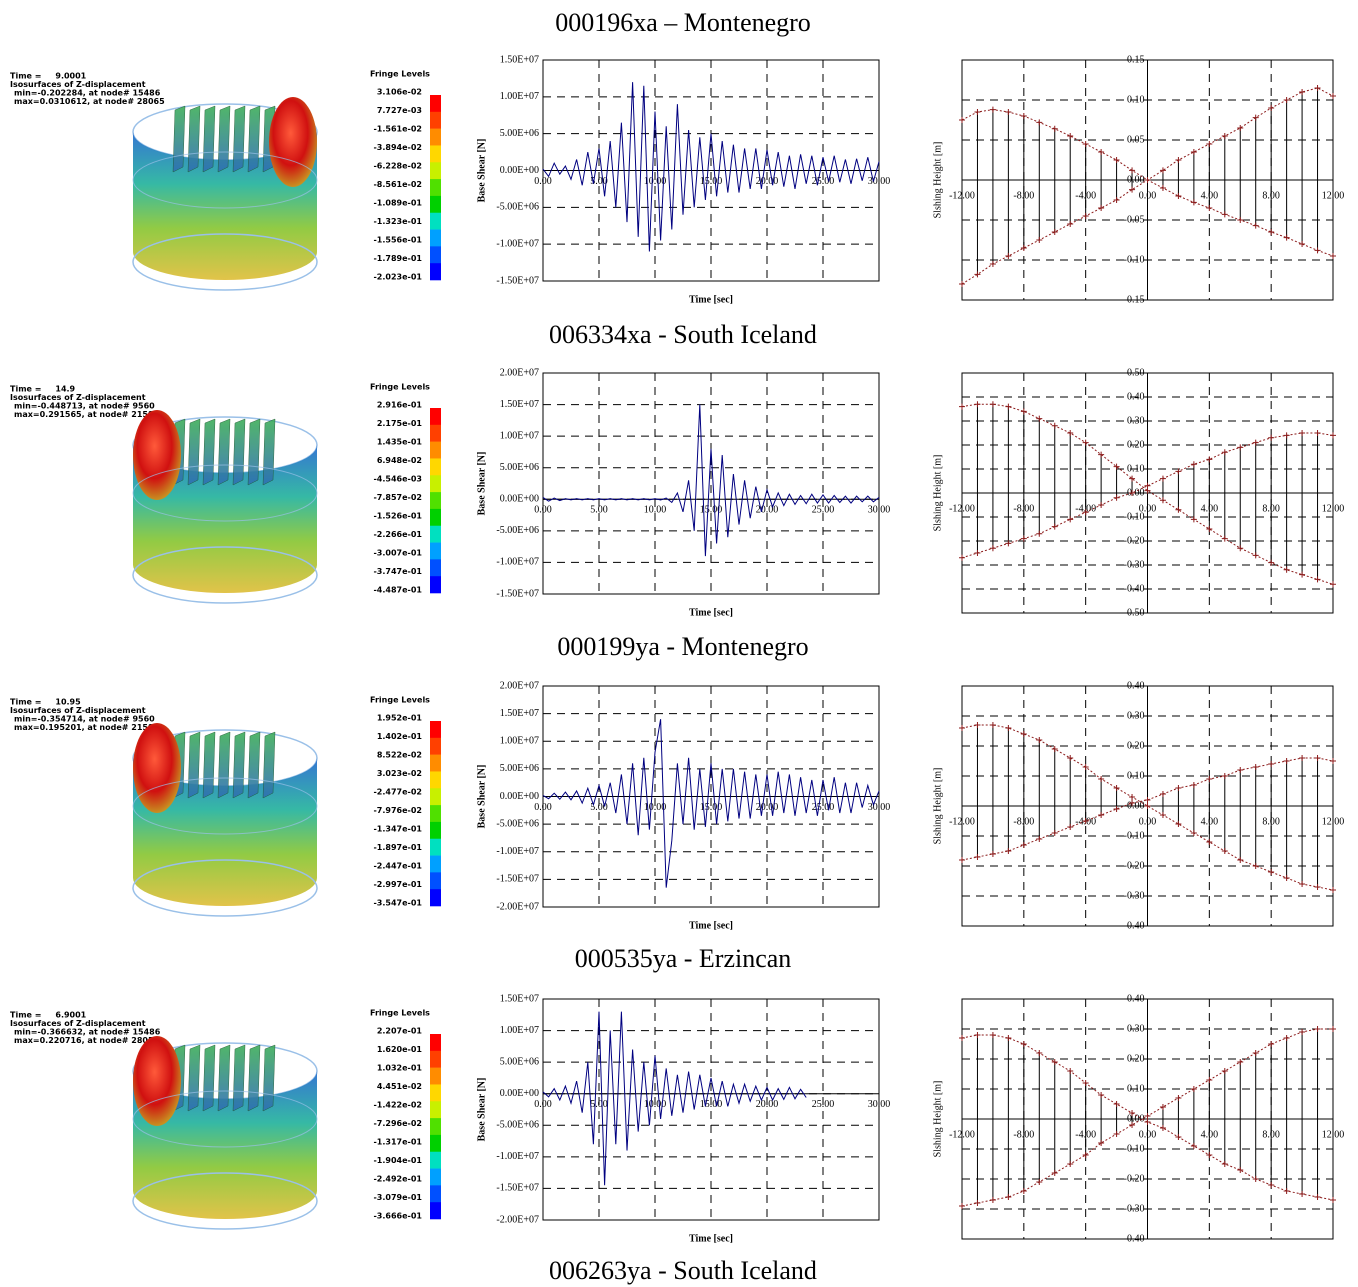  Describe the element at coordinates (397, 479) in the screenshot. I see `fringe-level: -4.546e-03` at that location.